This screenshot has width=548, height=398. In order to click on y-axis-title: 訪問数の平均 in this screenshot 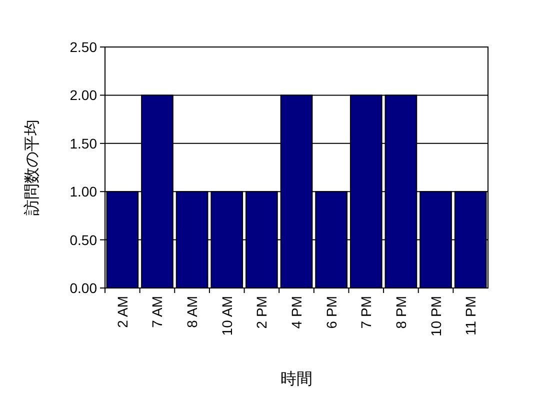, I will do `click(32, 168)`.